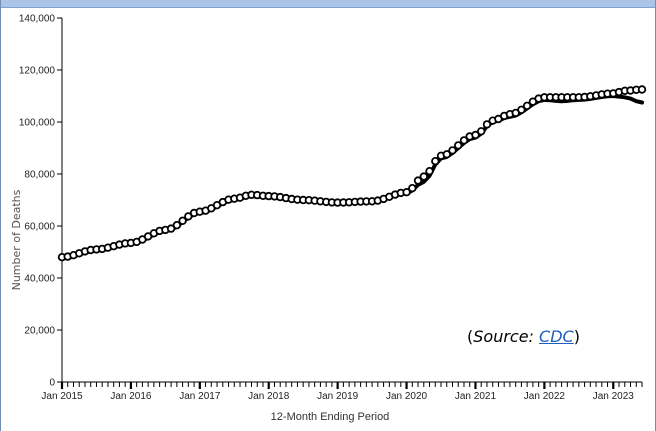 The height and width of the screenshot is (431, 656). I want to click on x-tick-label: Jan 2018, so click(269, 396).